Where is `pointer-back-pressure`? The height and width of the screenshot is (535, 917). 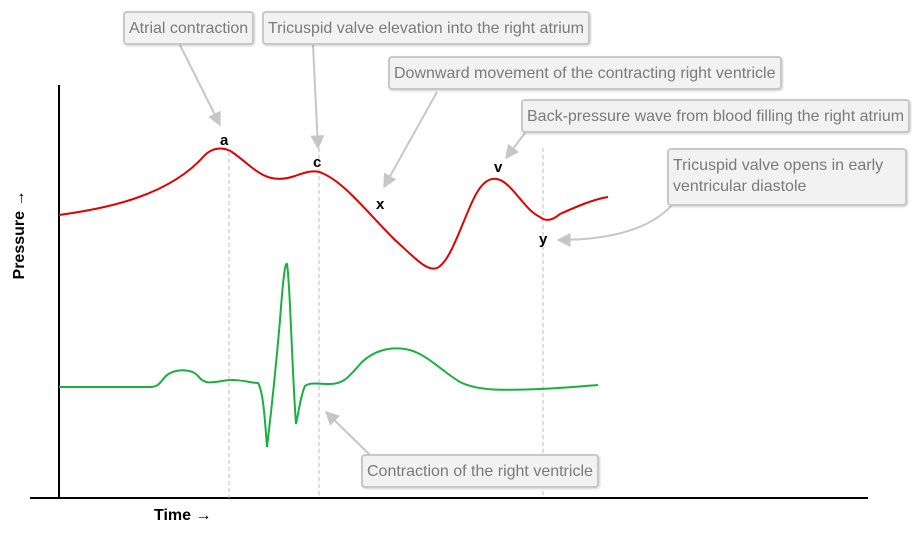
pointer-back-pressure is located at coordinates (515, 146).